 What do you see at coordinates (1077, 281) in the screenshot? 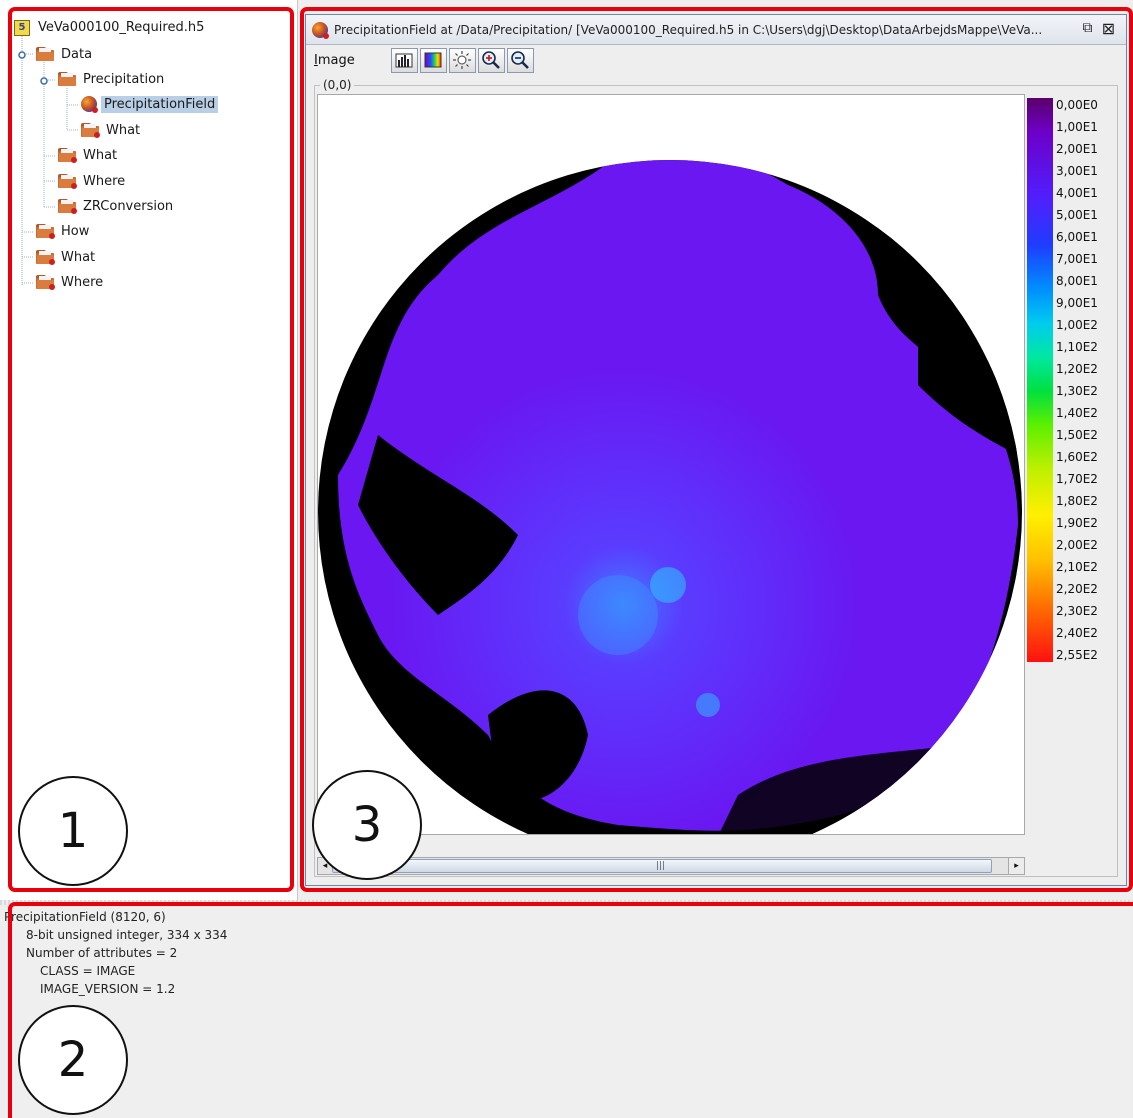
I see `colorbar-label: 8,00E1` at bounding box center [1077, 281].